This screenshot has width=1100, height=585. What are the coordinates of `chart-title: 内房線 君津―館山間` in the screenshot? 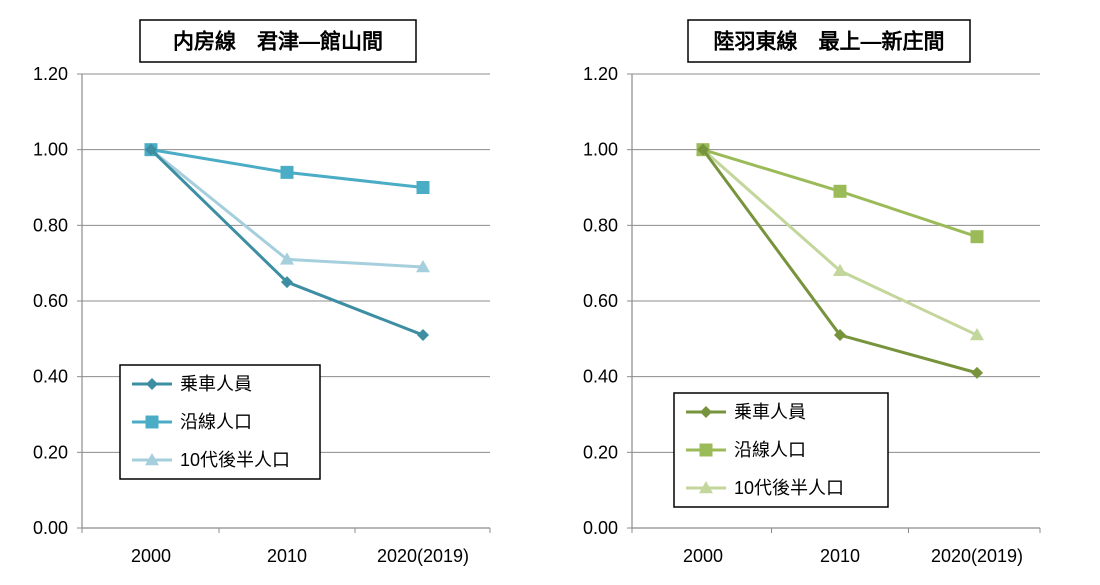 It's located at (278, 42).